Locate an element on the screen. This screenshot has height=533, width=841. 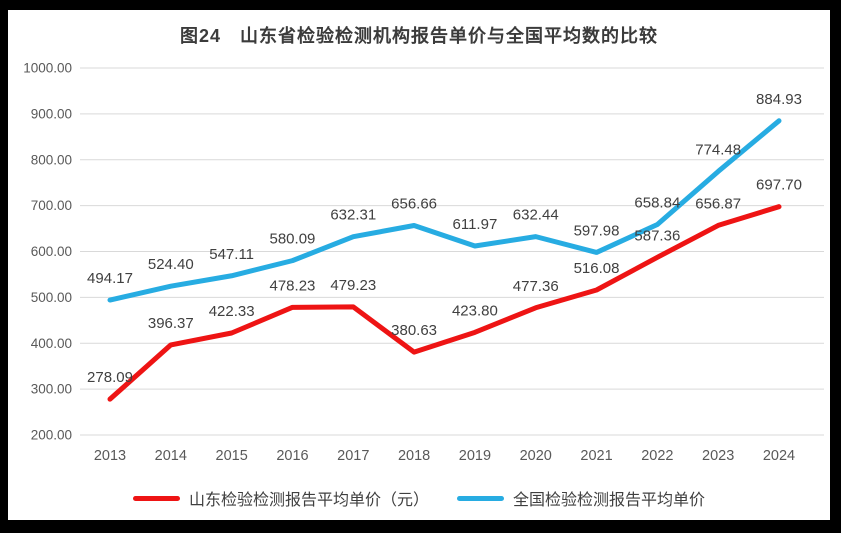
data-label: 656.66 is located at coordinates (414, 204).